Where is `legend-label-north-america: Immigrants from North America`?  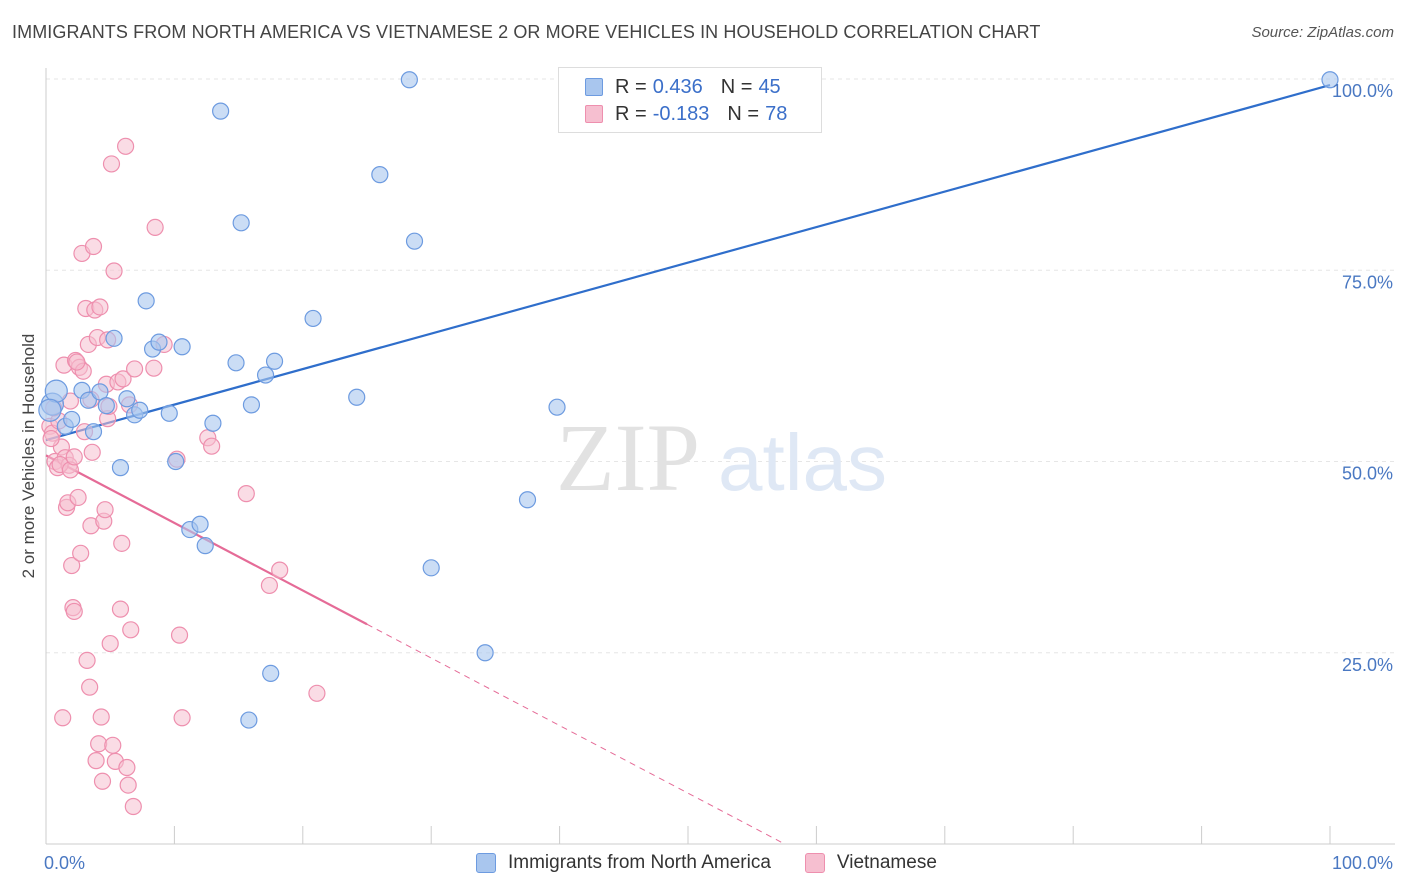 legend-label-north-america: Immigrants from North America is located at coordinates (639, 862).